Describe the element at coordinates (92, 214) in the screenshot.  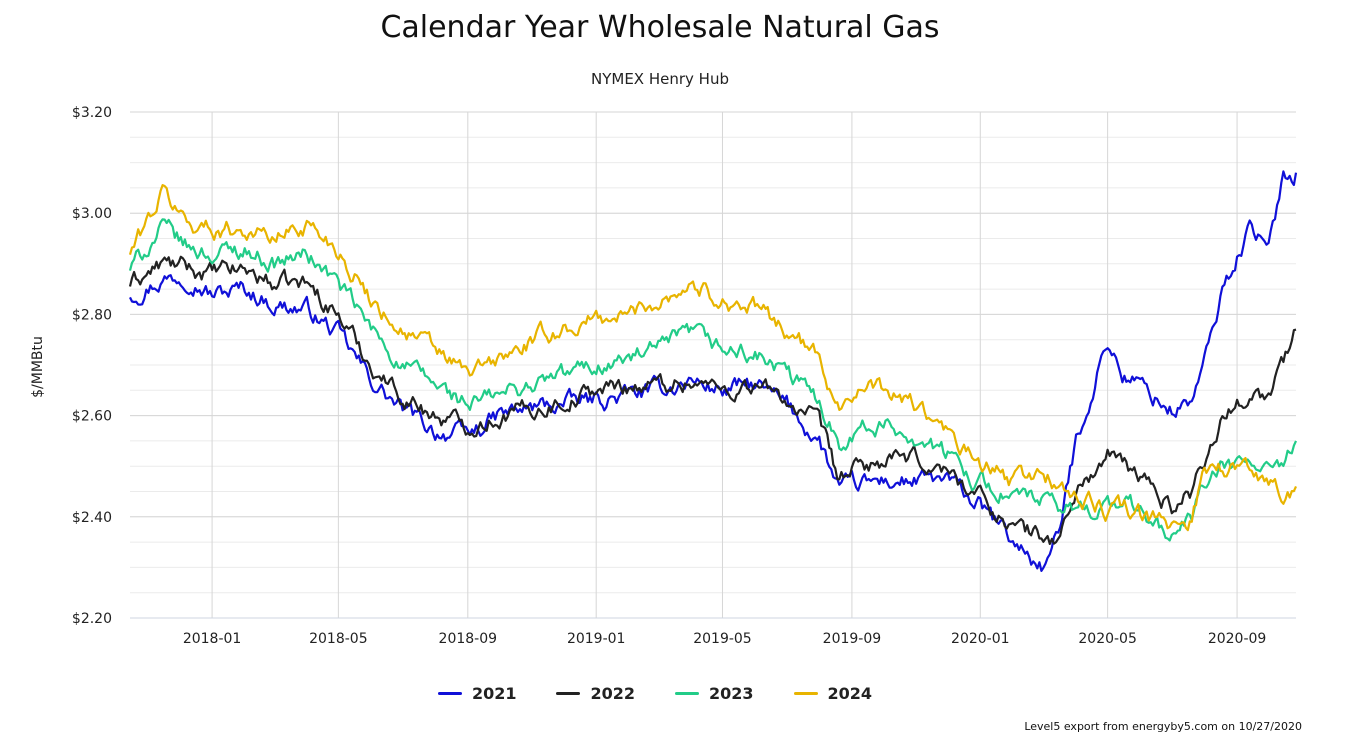
I see `y-tick-label: $3.00` at that location.